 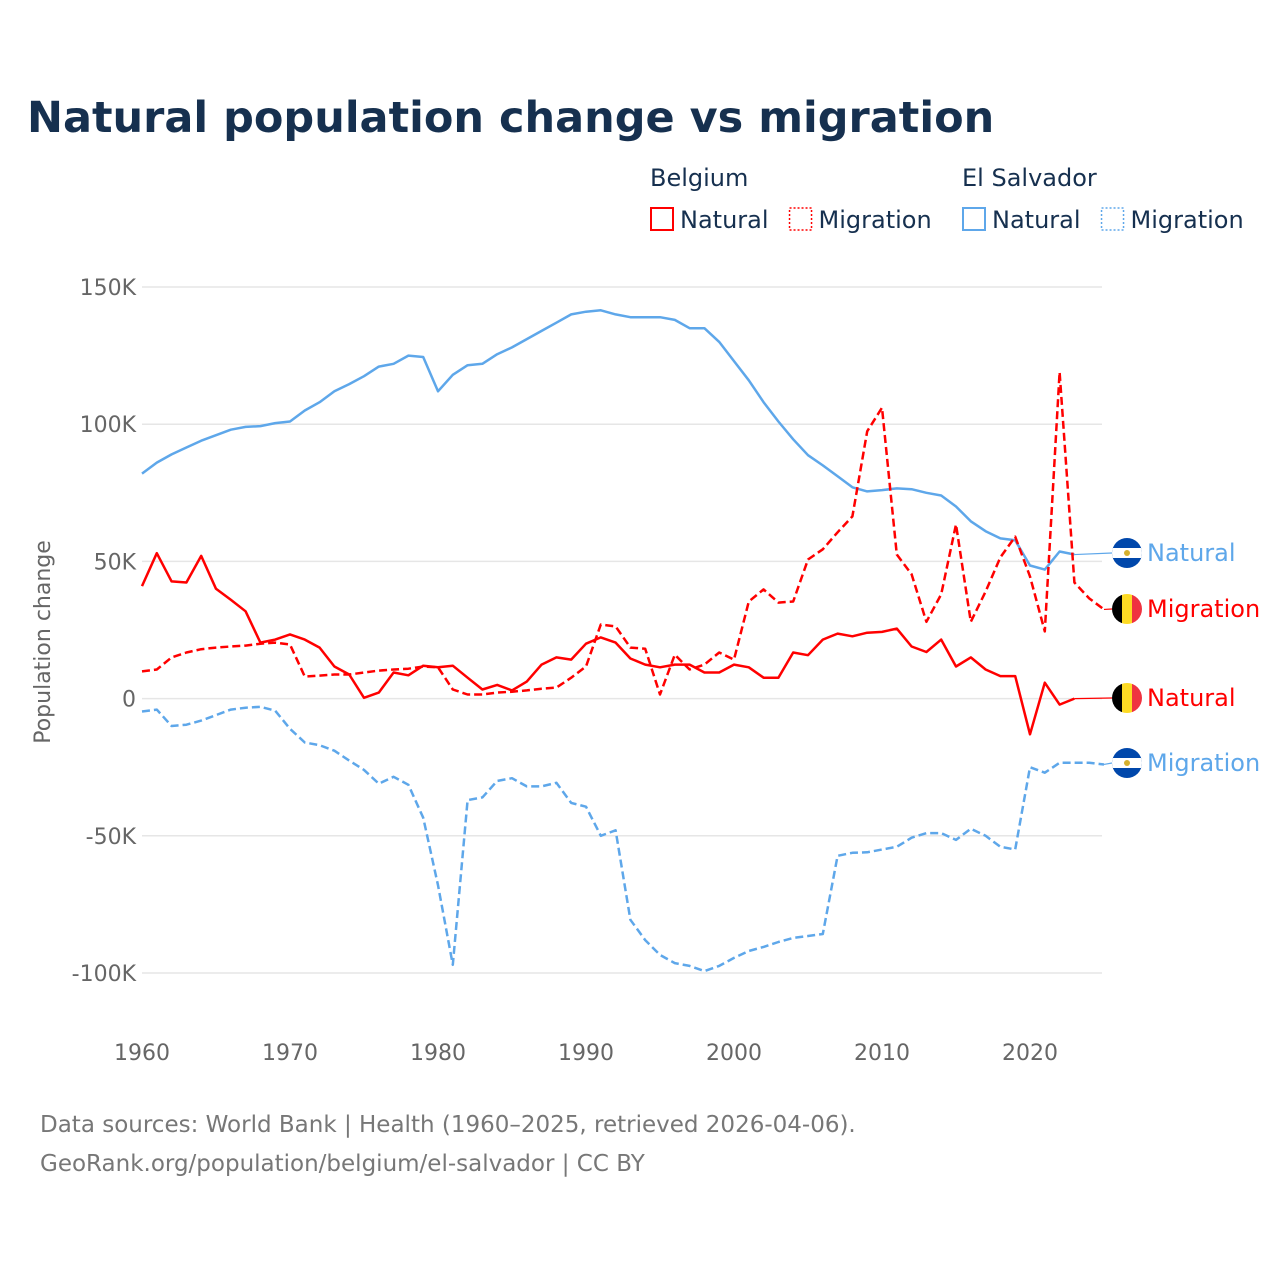 I want to click on y-tick-label: 150K, so click(x=108, y=288).